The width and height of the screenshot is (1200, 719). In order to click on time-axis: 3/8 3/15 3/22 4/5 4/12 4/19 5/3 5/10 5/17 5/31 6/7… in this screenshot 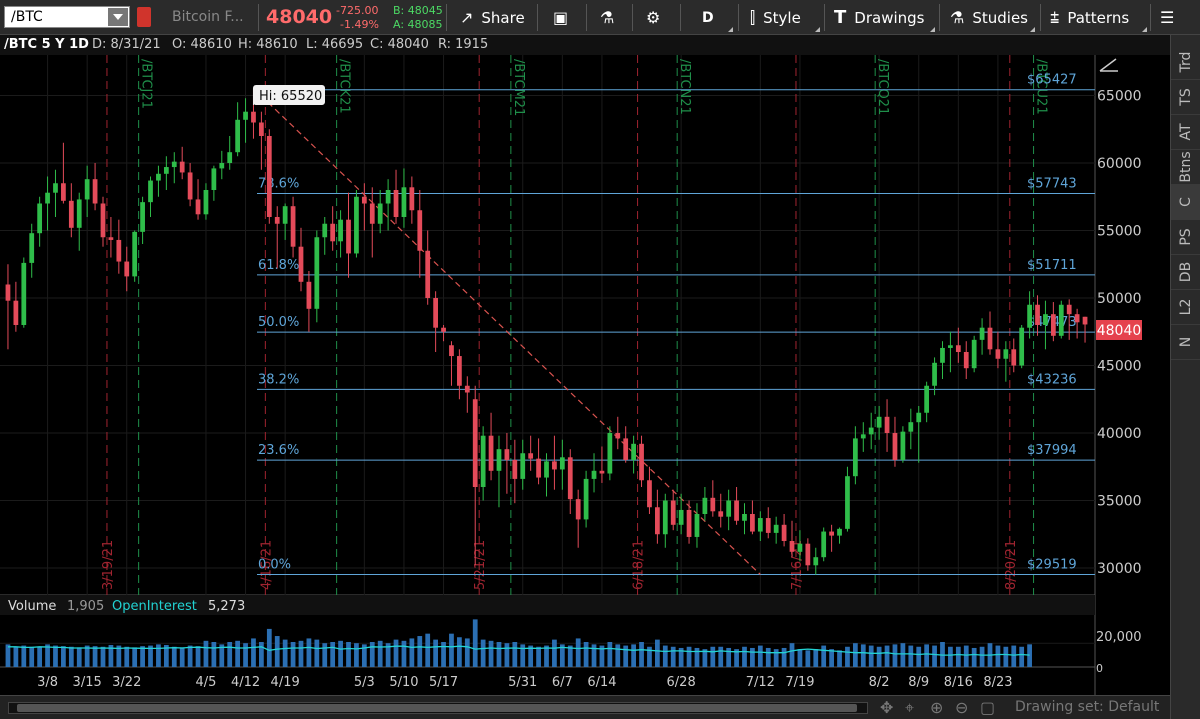, I will do `click(524, 682)`.